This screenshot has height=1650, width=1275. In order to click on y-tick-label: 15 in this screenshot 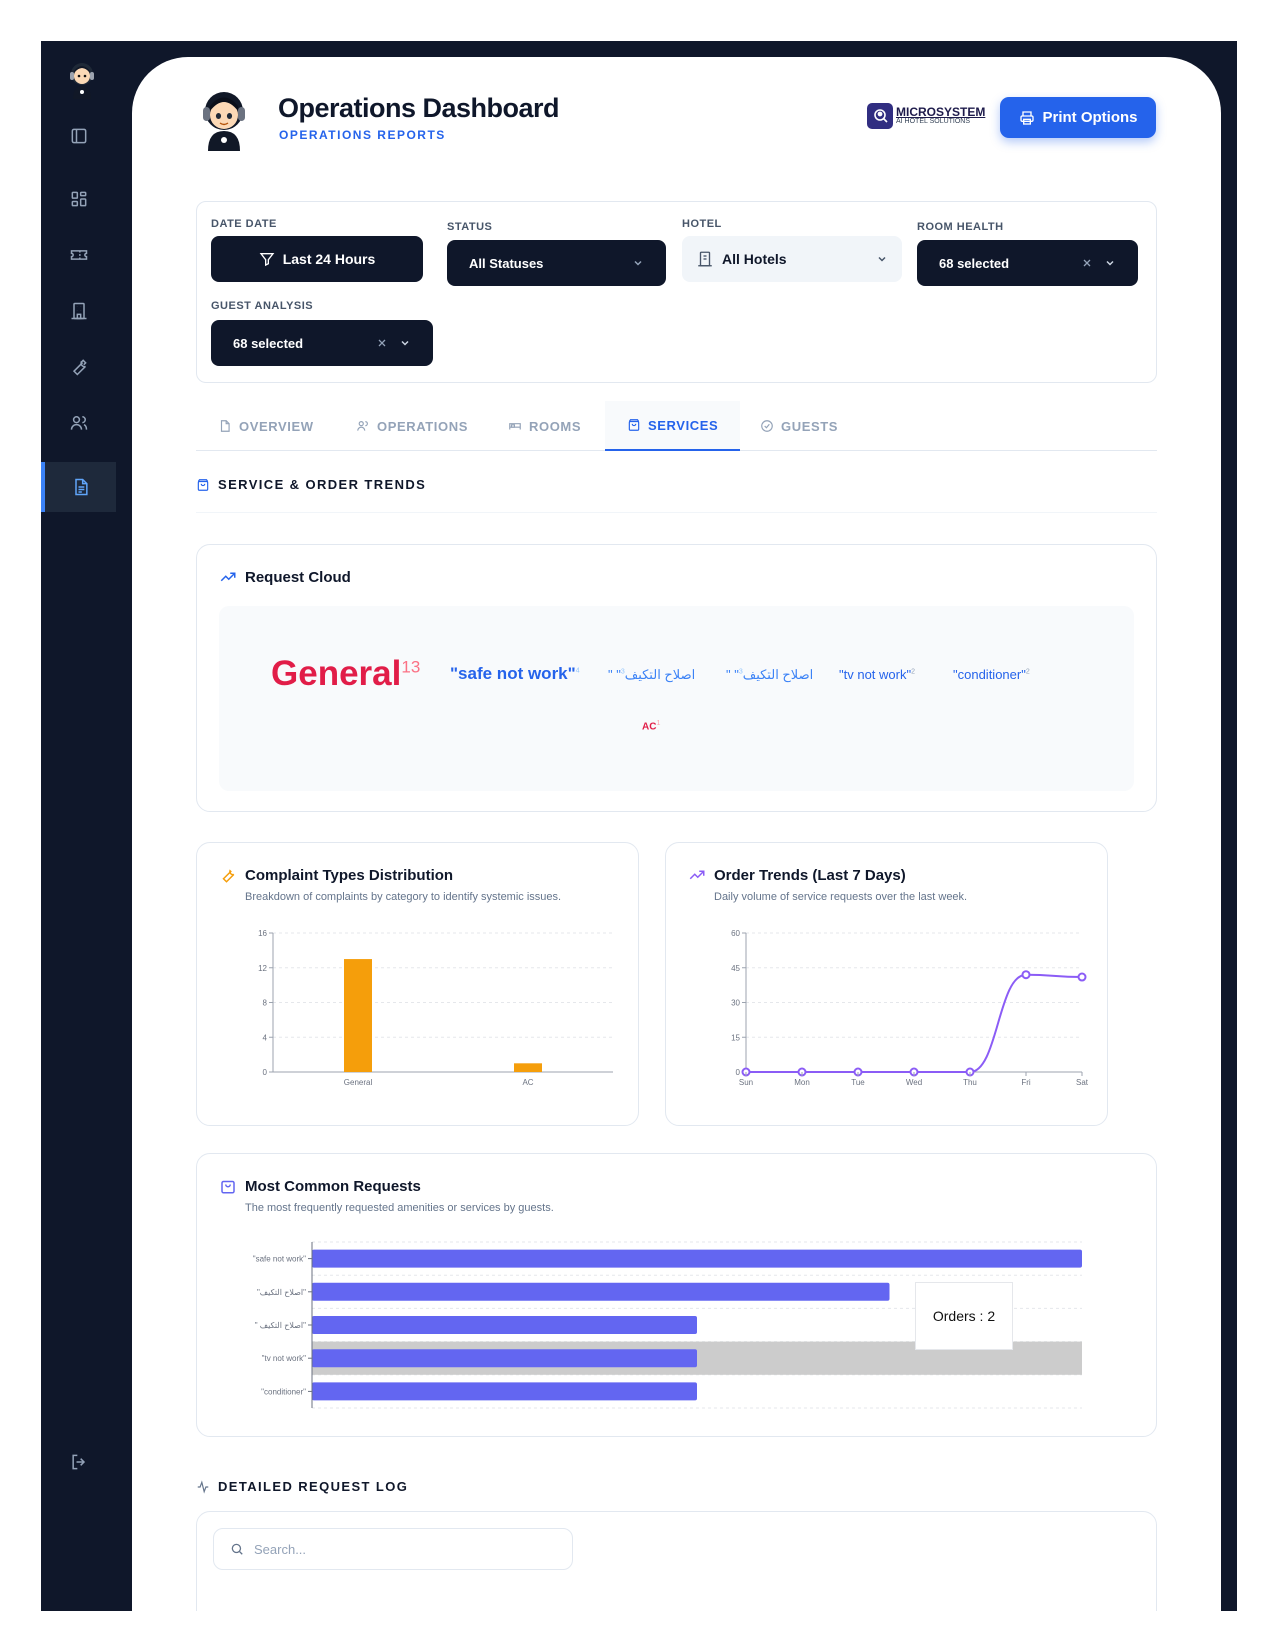, I will do `click(735, 1037)`.